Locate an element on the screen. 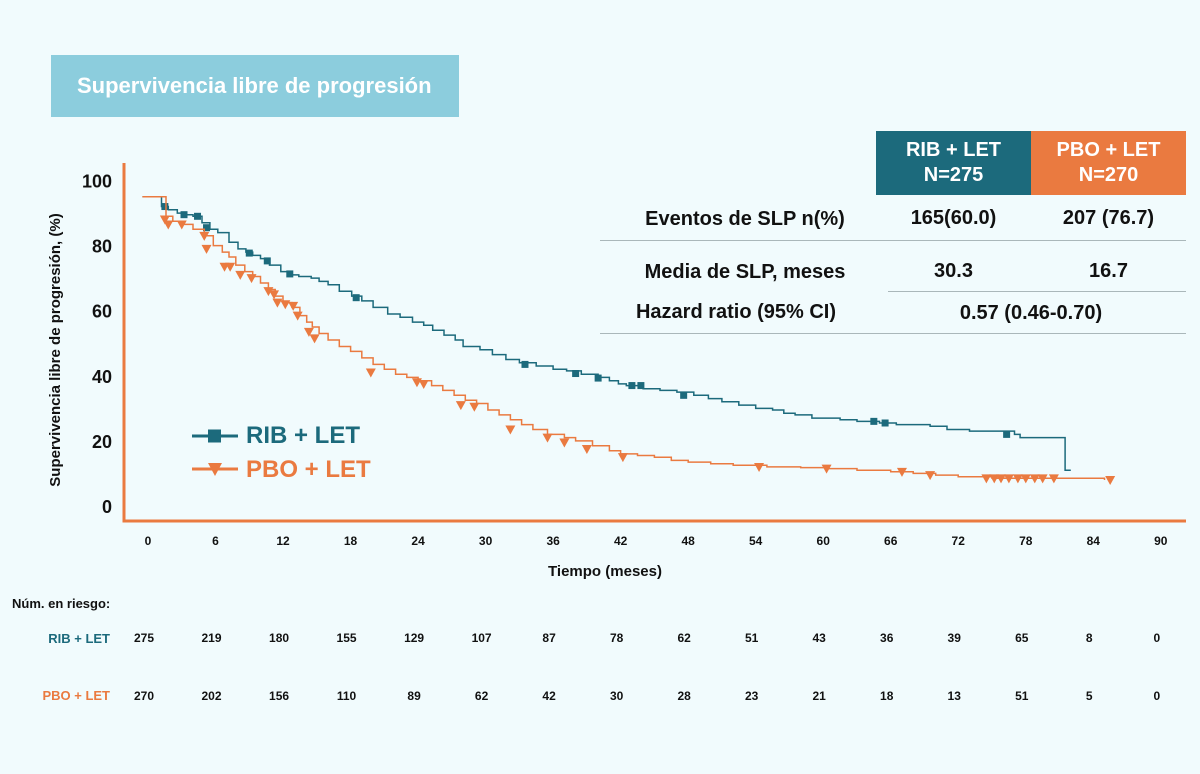  chart-title-banner: Supervivencia libre de progresión is located at coordinates (255, 86).